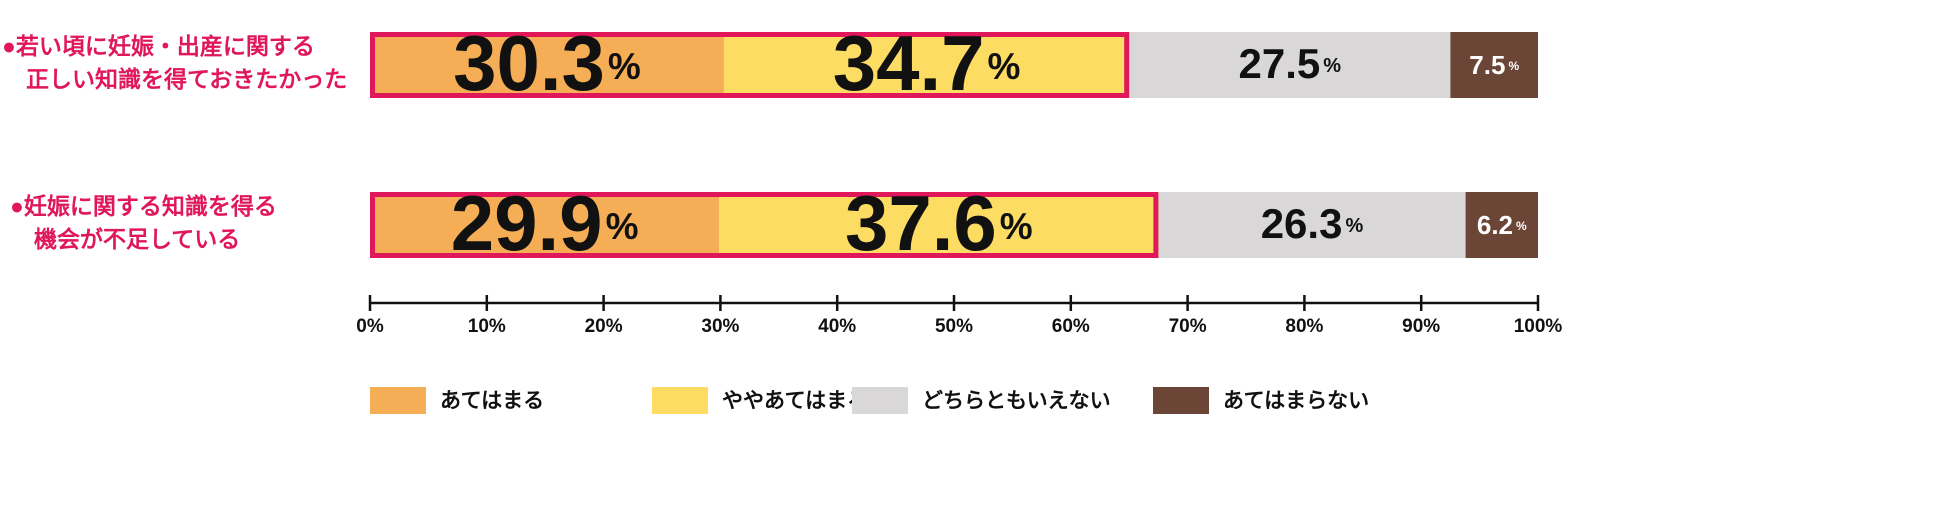 Image resolution: width=1950 pixels, height=516 pixels. What do you see at coordinates (1280, 63) in the screenshot?
I see `value-number: 27.5` at bounding box center [1280, 63].